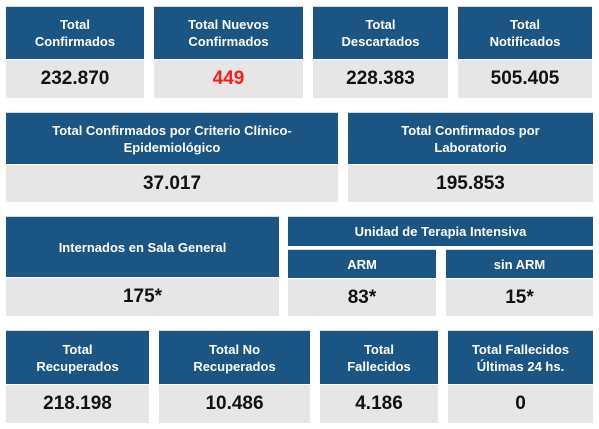  Describe the element at coordinates (520, 357) in the screenshot. I see `card-label: Total Fallecidos Últimas 24 hs.` at that location.